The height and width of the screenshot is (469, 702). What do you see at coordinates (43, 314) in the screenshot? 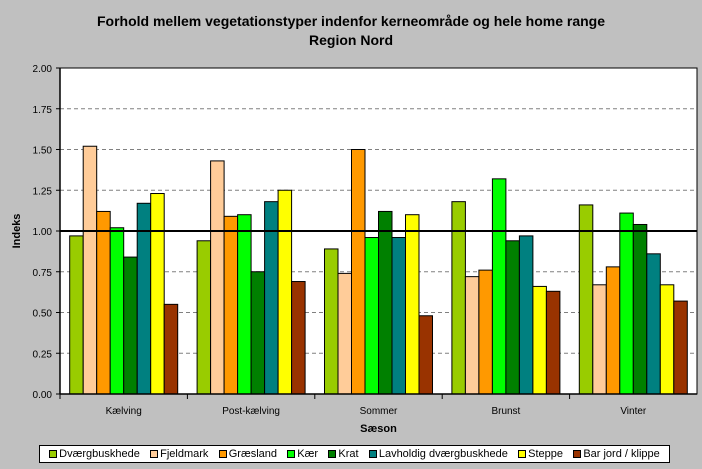
I see `y-tick-label: 0.50` at bounding box center [43, 314].